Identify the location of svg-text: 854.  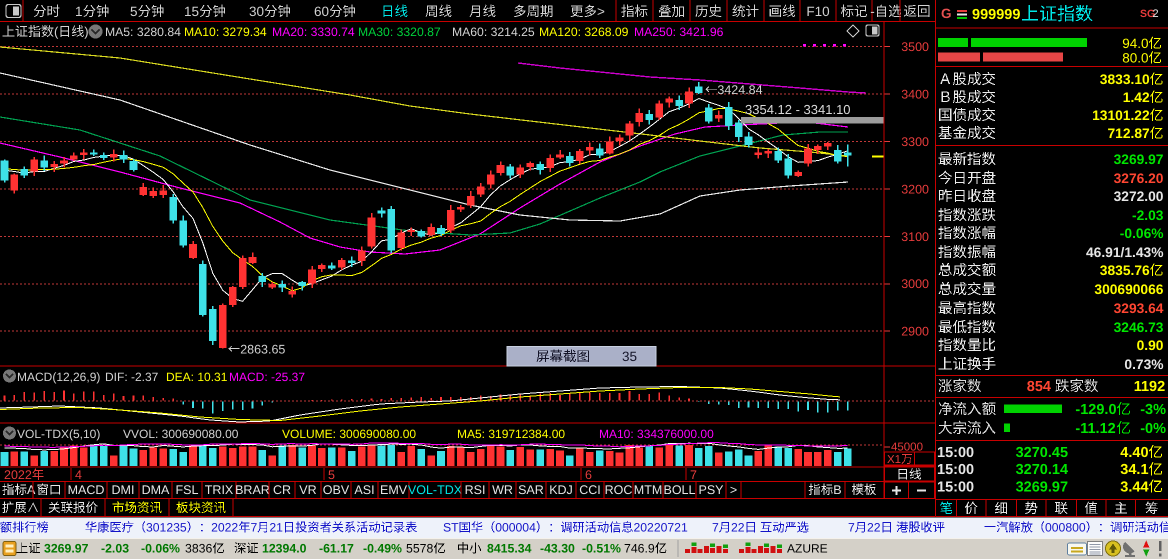
(1039, 387).